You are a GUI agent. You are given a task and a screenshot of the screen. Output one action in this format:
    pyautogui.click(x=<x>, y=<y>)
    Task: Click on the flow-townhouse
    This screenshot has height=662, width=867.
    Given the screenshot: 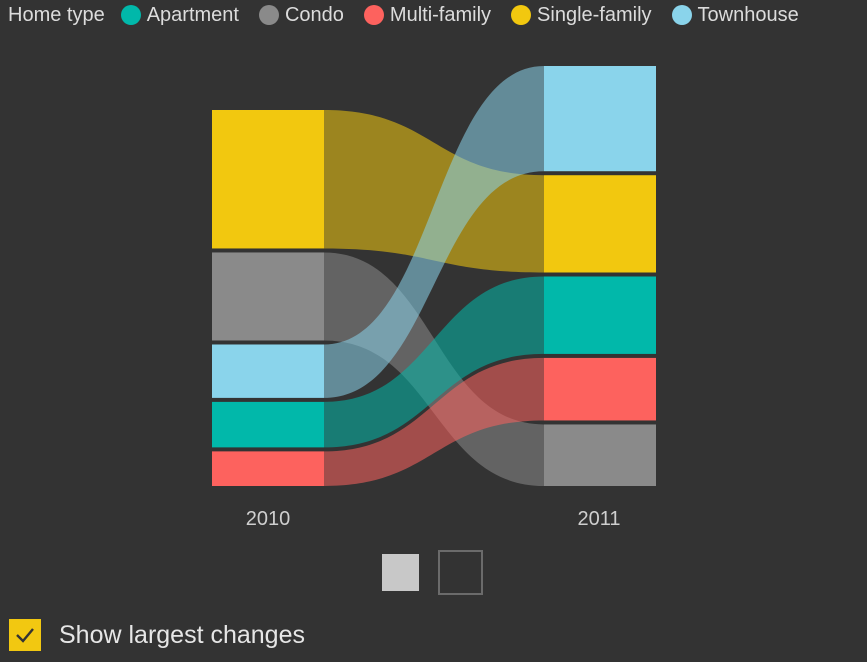 What is the action you would take?
    pyautogui.click(x=434, y=232)
    